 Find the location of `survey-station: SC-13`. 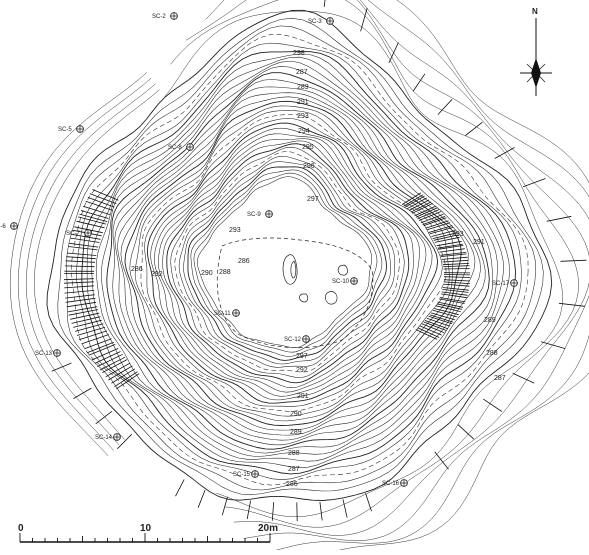

survey-station: SC-13 is located at coordinates (47, 353).